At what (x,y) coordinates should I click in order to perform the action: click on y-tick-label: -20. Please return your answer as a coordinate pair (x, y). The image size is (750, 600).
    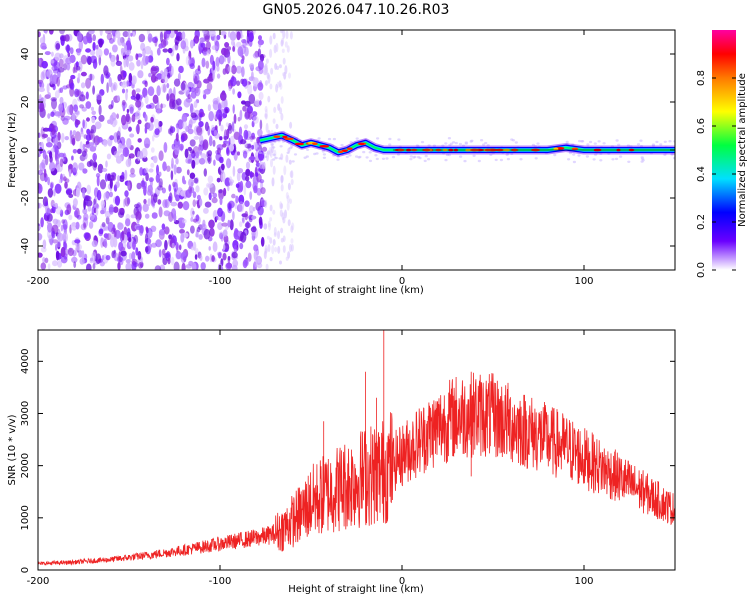
    Looking at the image, I should click on (25, 198).